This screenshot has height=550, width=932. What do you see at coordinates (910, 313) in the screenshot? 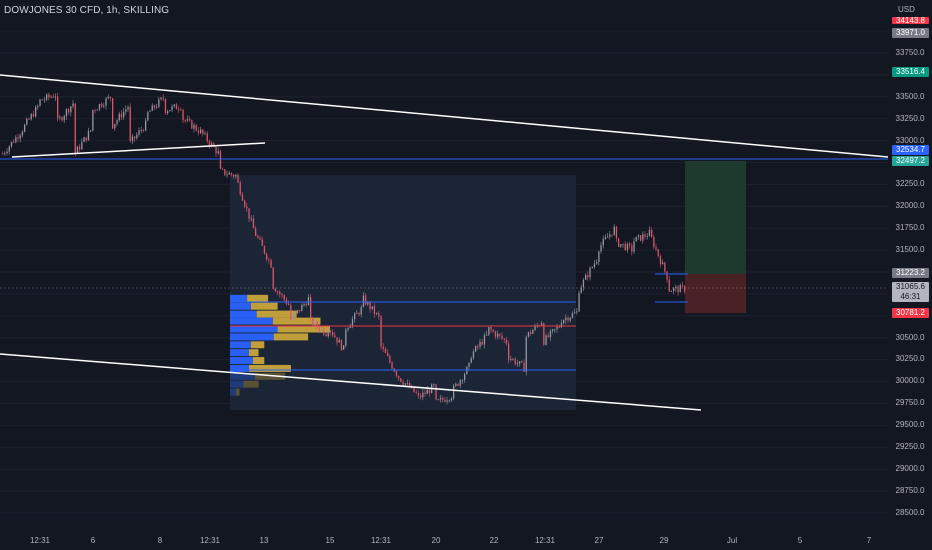
I see `price-tag-stop: 30781.2` at bounding box center [910, 313].